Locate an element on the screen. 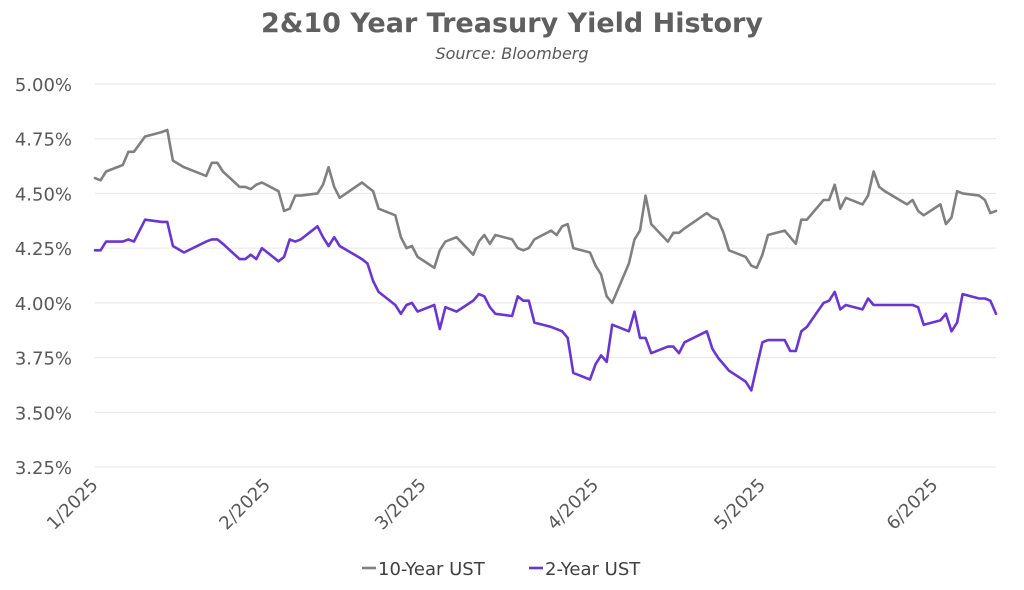 This screenshot has height=590, width=1024. y-tick-label: 3.75% is located at coordinates (43, 359).